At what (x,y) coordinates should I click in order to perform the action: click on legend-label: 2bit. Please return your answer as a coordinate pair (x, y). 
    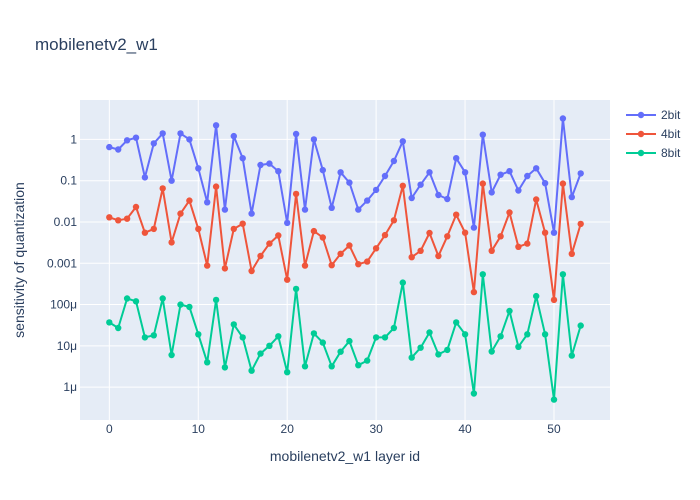
    Looking at the image, I should click on (671, 115).